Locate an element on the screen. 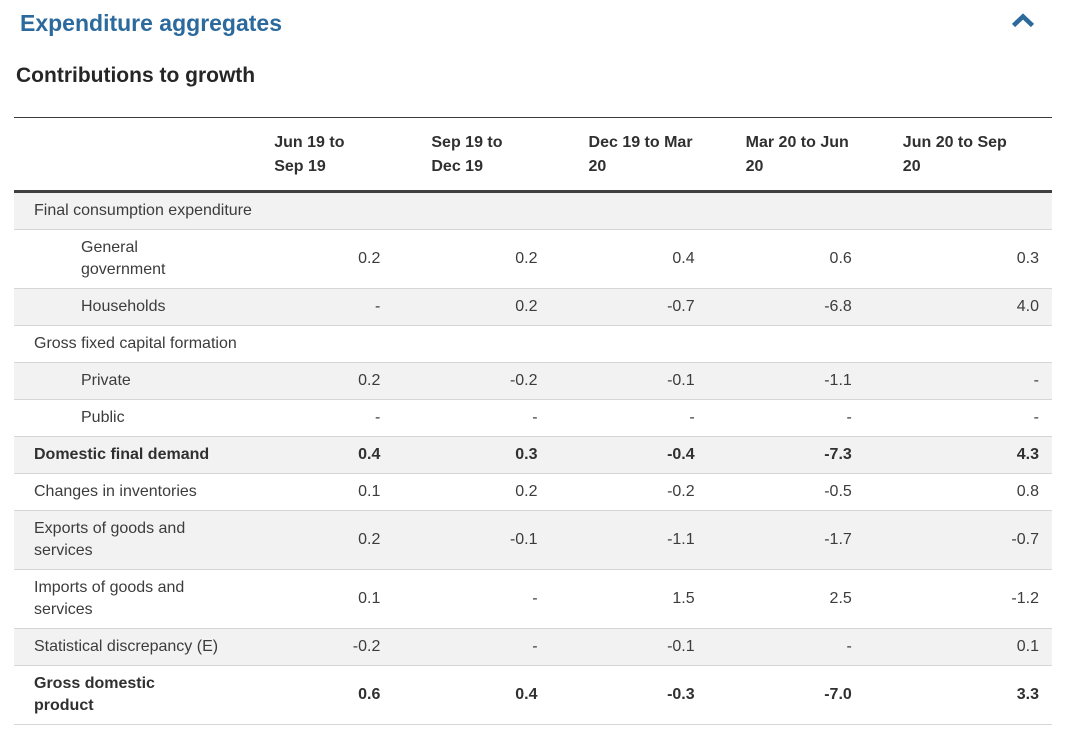  label-column-header is located at coordinates (140, 155).